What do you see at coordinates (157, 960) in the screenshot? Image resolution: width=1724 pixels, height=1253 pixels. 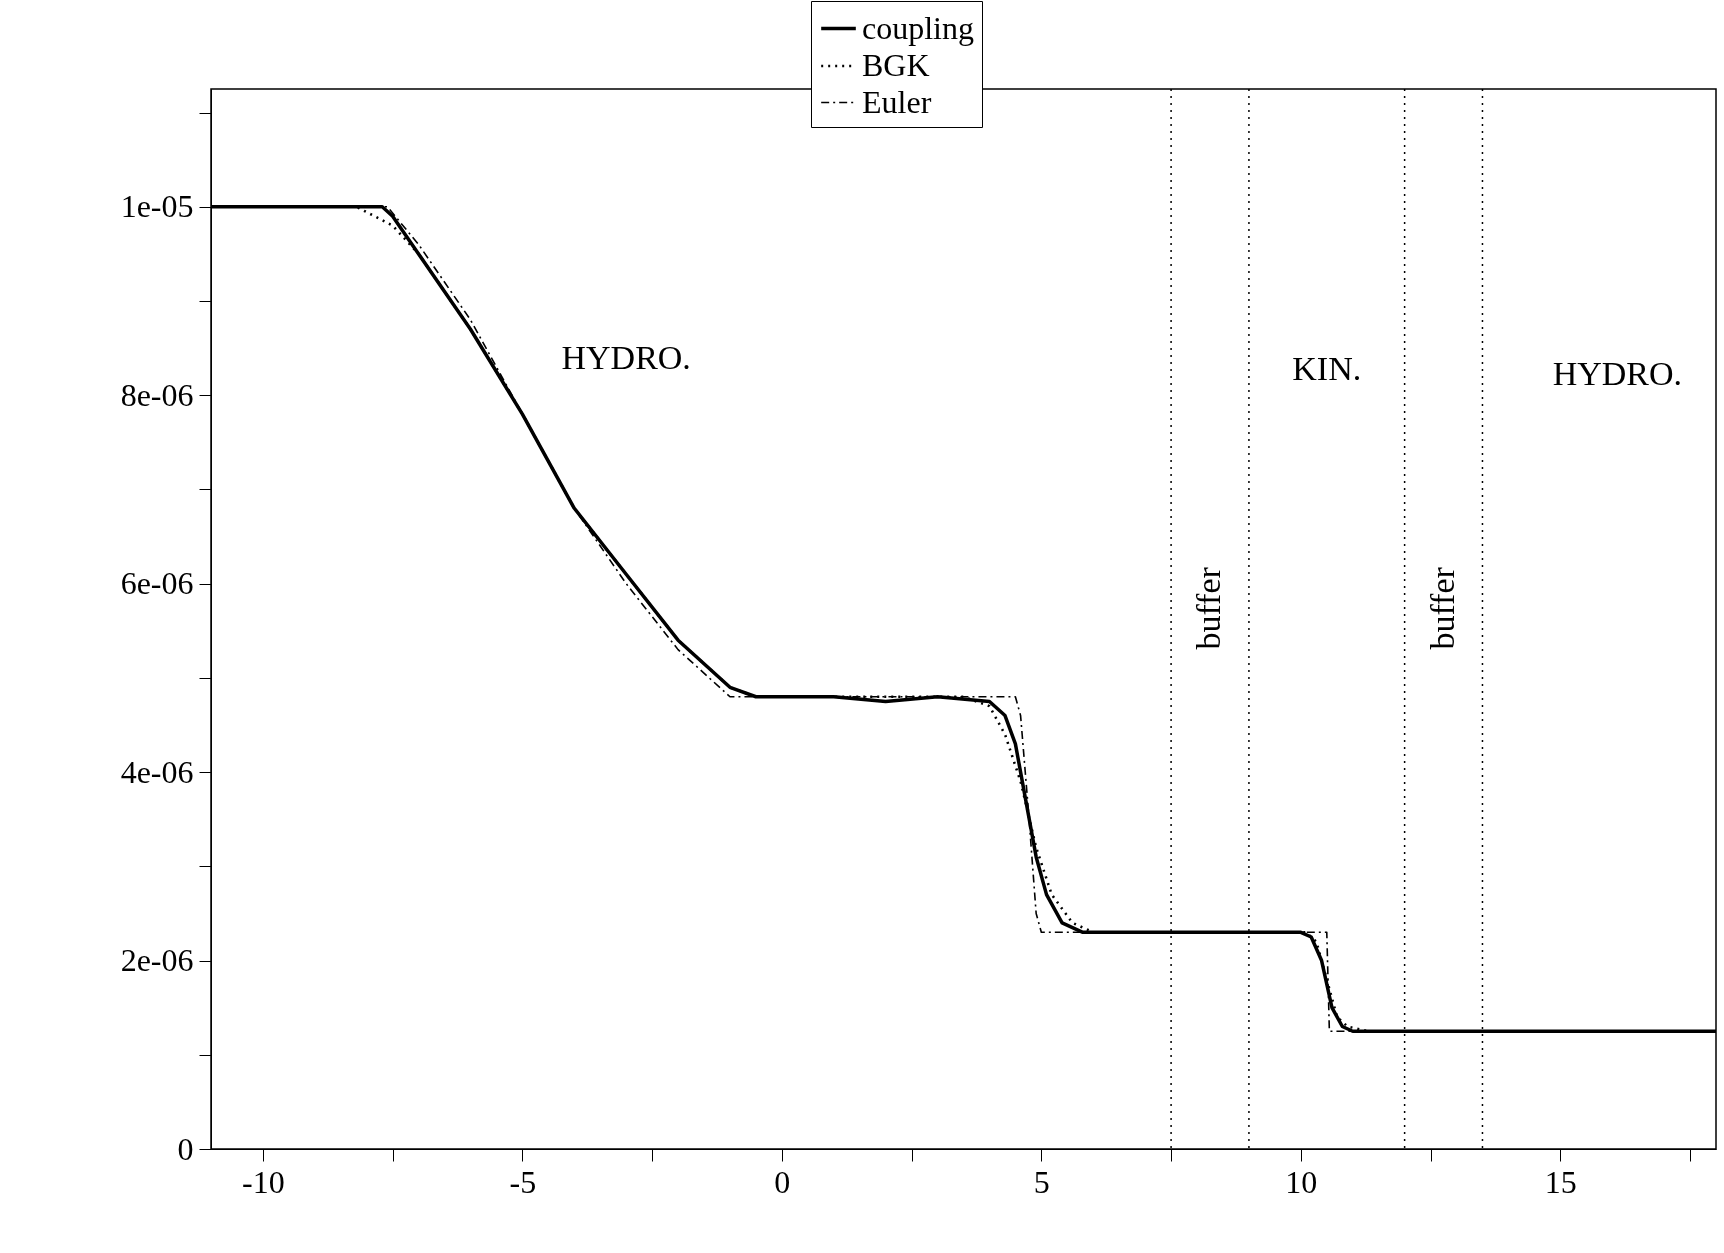 I see `y-tick-label: 2e-06` at bounding box center [157, 960].